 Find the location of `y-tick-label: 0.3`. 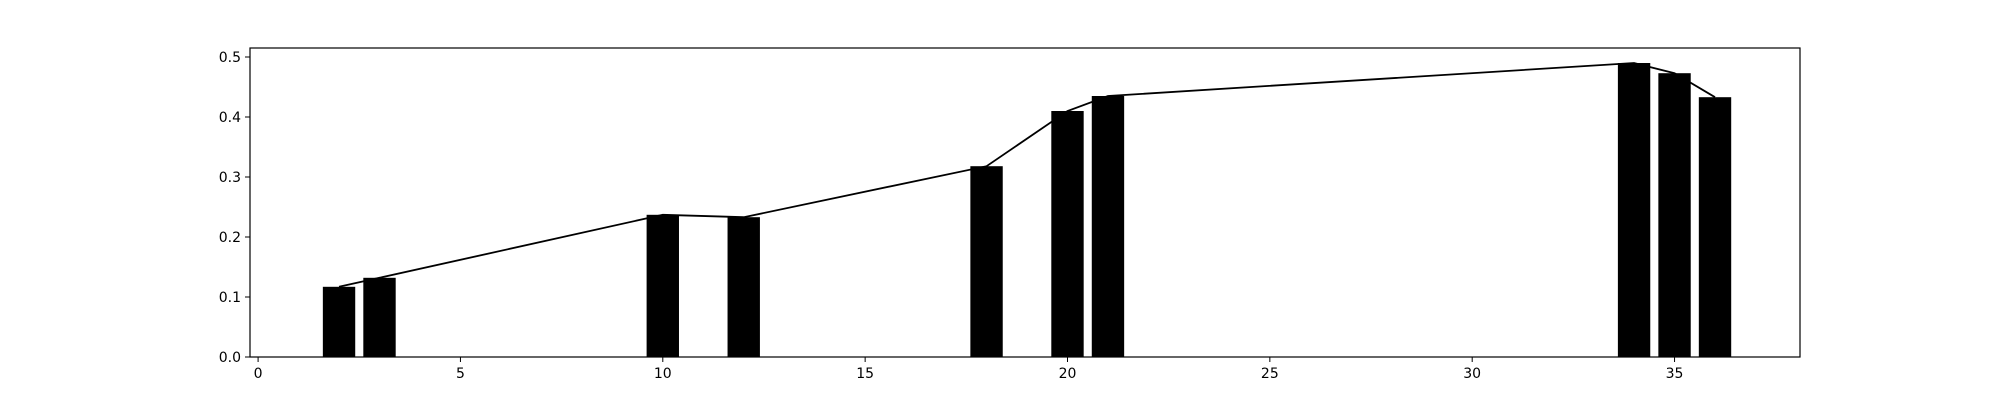

y-tick-label: 0.3 is located at coordinates (230, 178).